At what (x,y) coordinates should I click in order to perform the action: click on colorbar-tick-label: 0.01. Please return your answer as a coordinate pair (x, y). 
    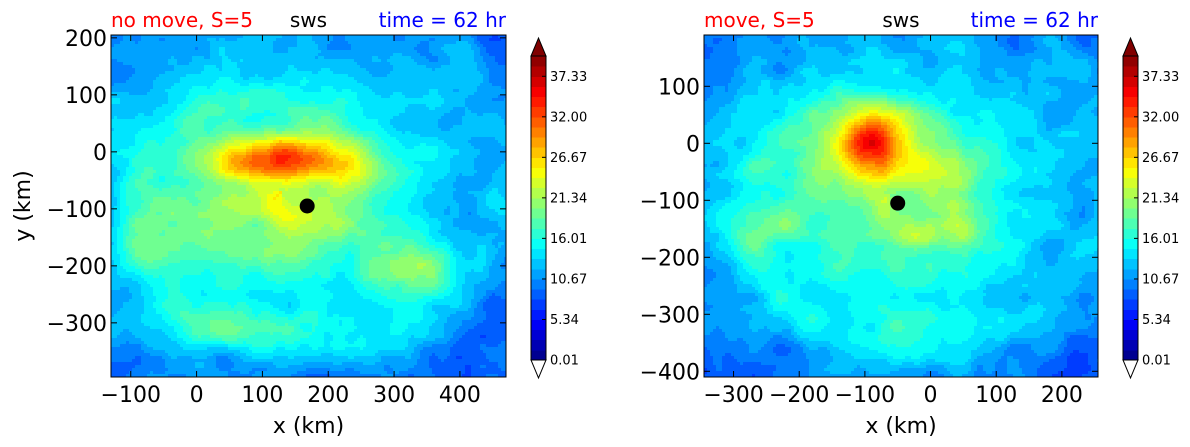
    Looking at the image, I should click on (1156, 361).